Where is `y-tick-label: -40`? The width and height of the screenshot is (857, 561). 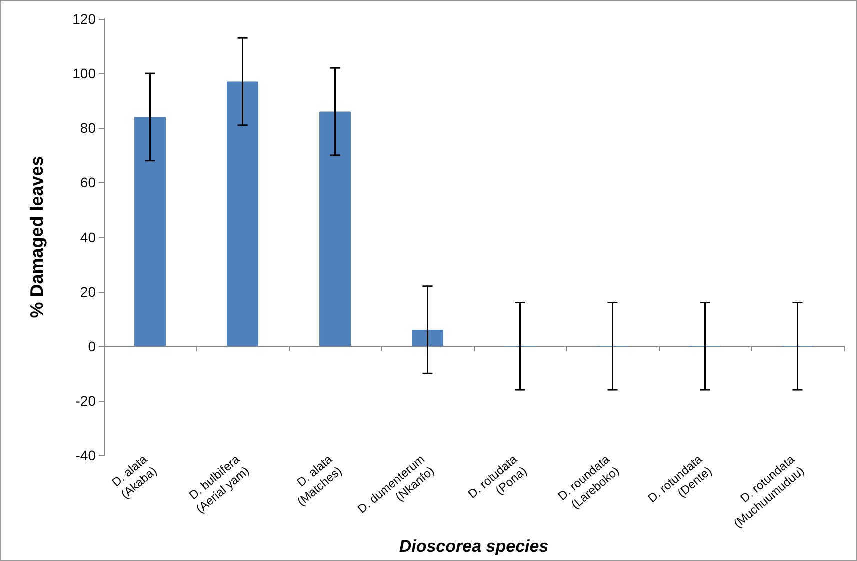 y-tick-label: -40 is located at coordinates (86, 456).